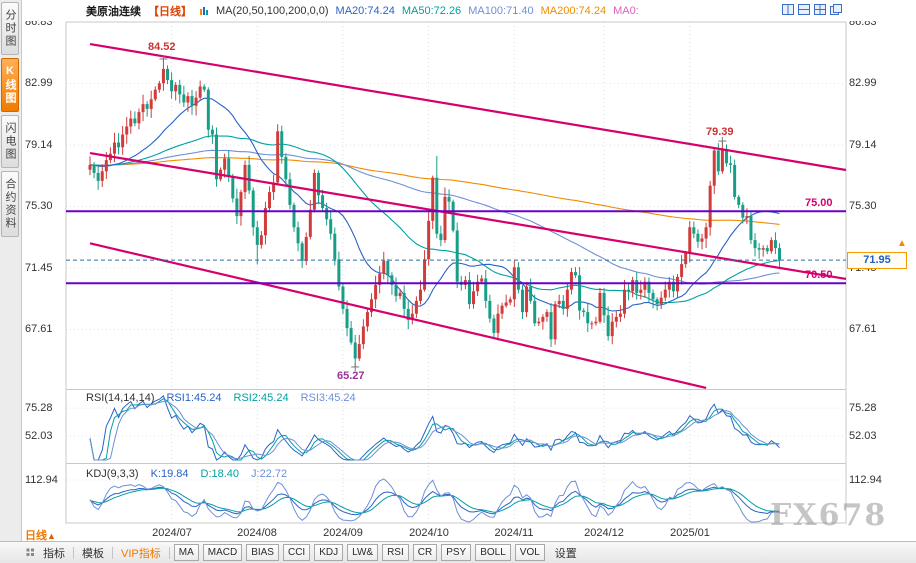 The image size is (916, 563). Describe the element at coordinates (788, 11) in the screenshot. I see `layout-split-vertical-icon` at that location.